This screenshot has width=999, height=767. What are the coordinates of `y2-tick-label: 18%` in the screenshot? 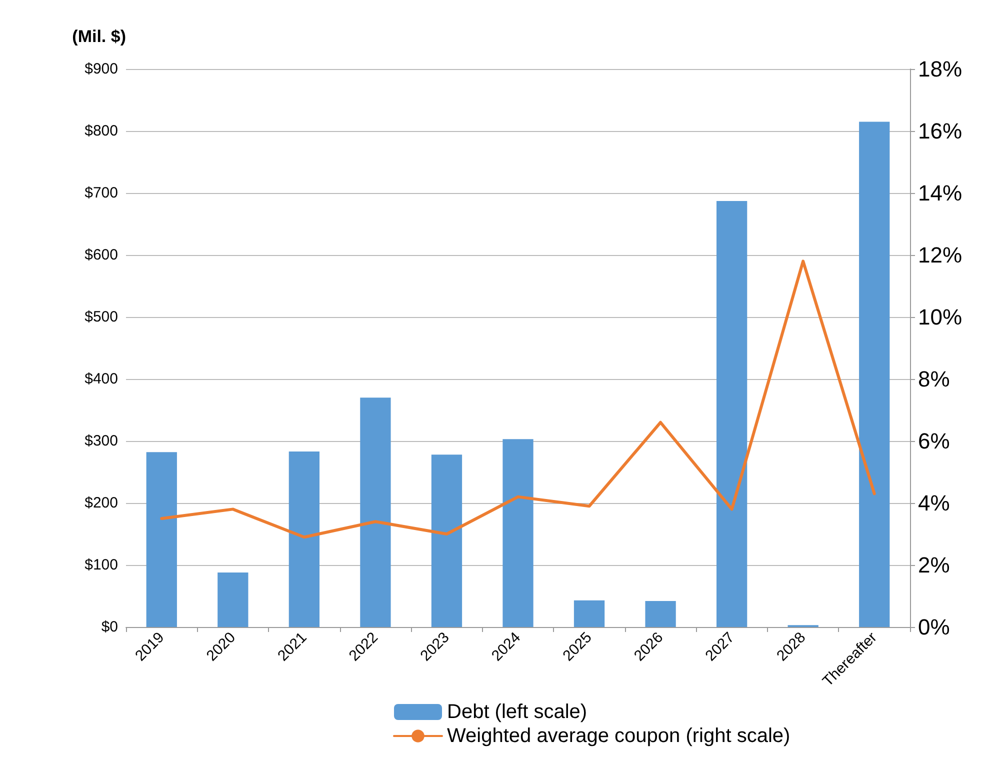 It's located at (940, 69).